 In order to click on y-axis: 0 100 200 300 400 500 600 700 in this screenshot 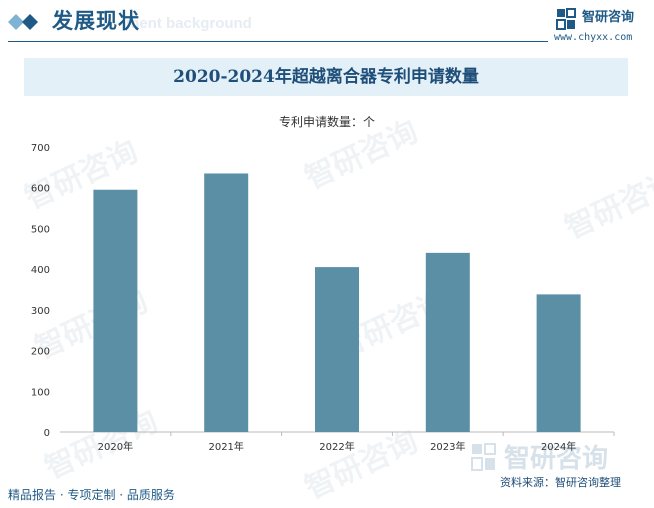, I will do `click(40, 291)`.